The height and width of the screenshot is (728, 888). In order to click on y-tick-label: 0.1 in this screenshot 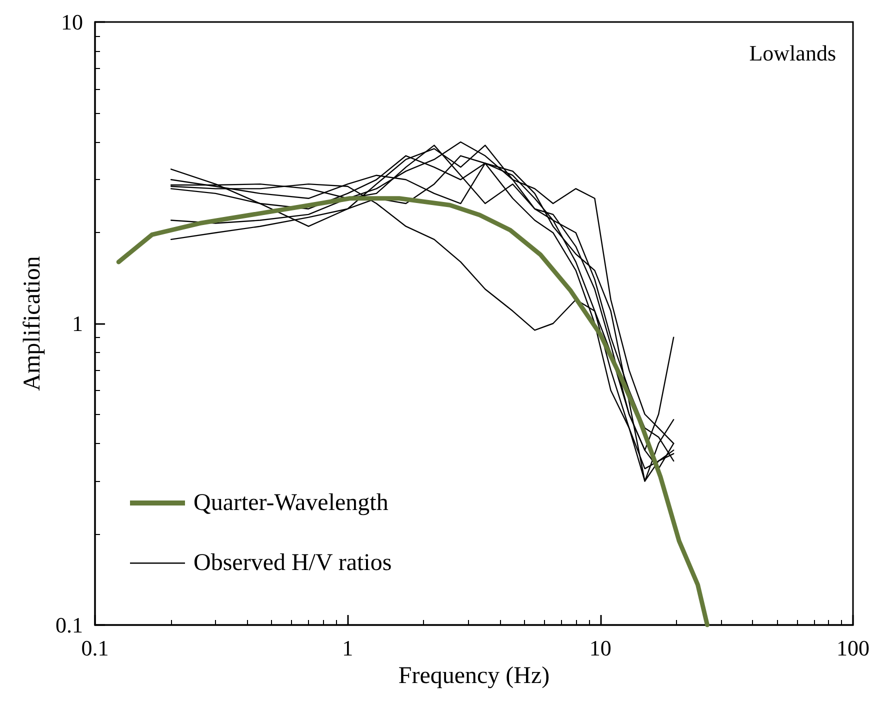, I will do `click(69, 625)`.